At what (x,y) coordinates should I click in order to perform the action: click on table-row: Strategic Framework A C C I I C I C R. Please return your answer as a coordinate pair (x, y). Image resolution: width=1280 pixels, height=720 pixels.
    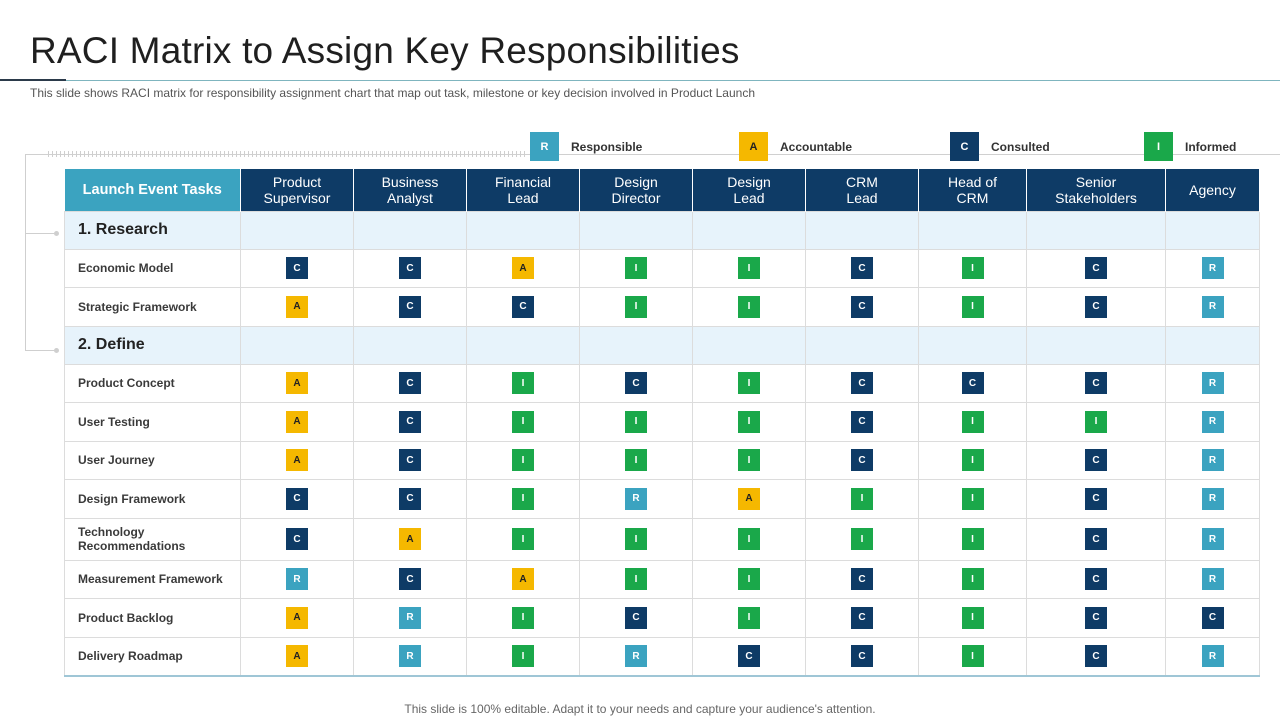
    Looking at the image, I should click on (662, 307).